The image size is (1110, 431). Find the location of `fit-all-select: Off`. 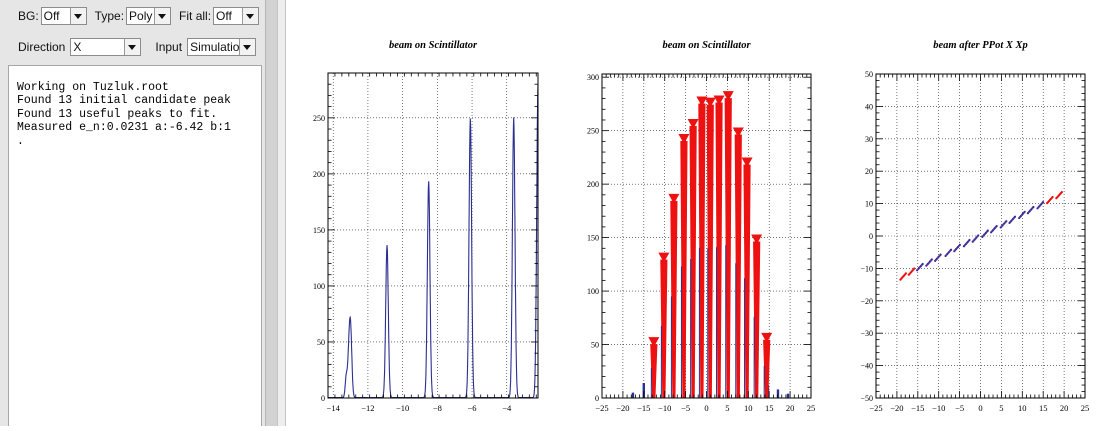

fit-all-select: Off is located at coordinates (236, 16).